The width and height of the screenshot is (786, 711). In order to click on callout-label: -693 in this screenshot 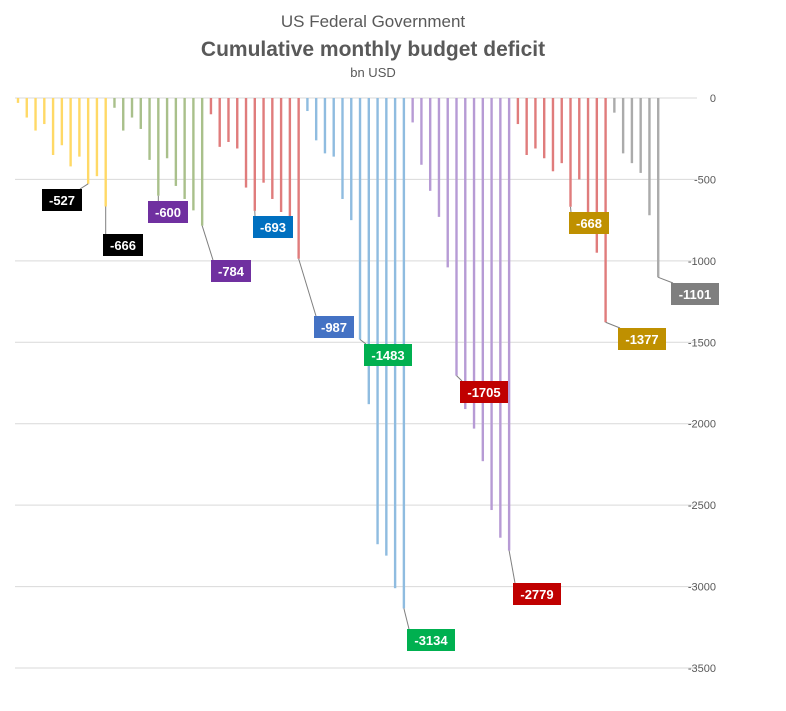, I will do `click(273, 227)`.